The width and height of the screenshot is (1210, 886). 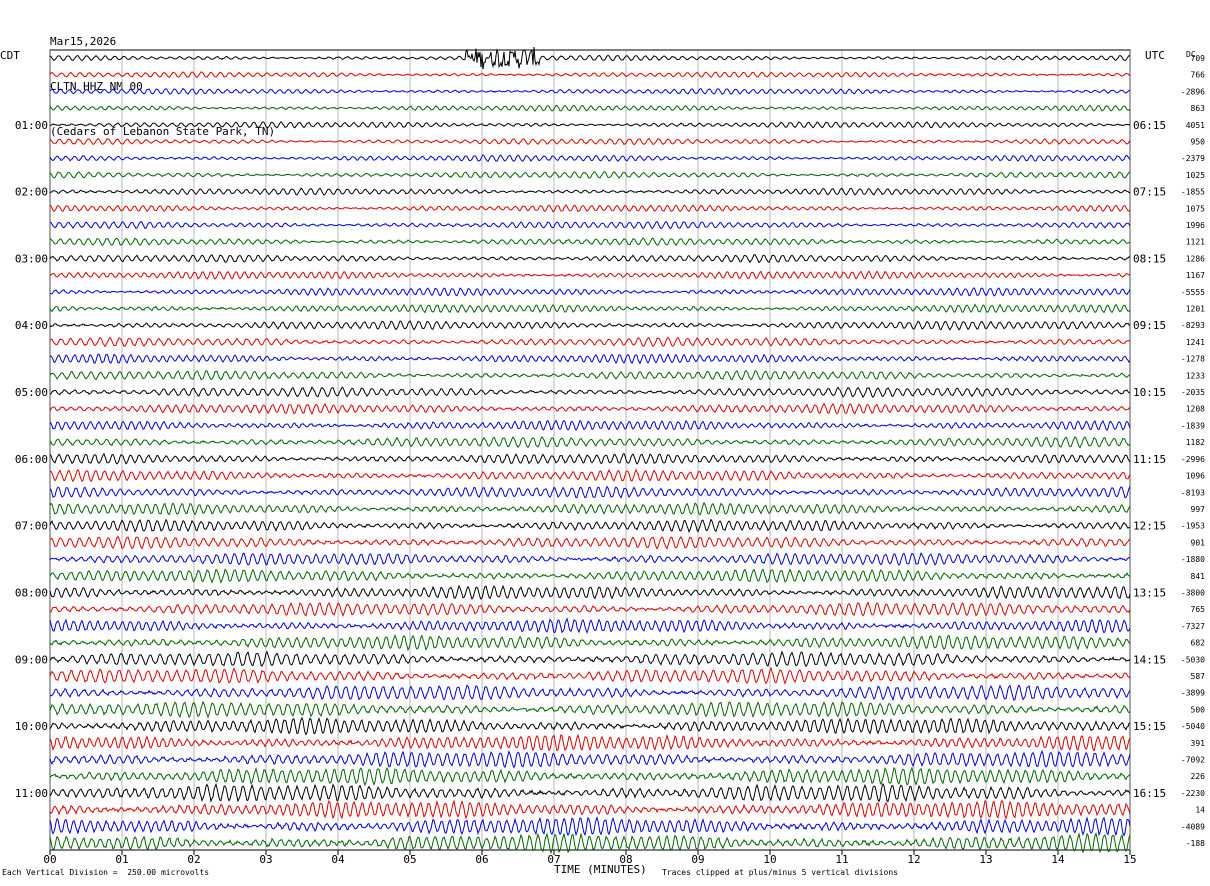 What do you see at coordinates (121, 859) in the screenshot?
I see `x-tick-label: 01` at bounding box center [121, 859].